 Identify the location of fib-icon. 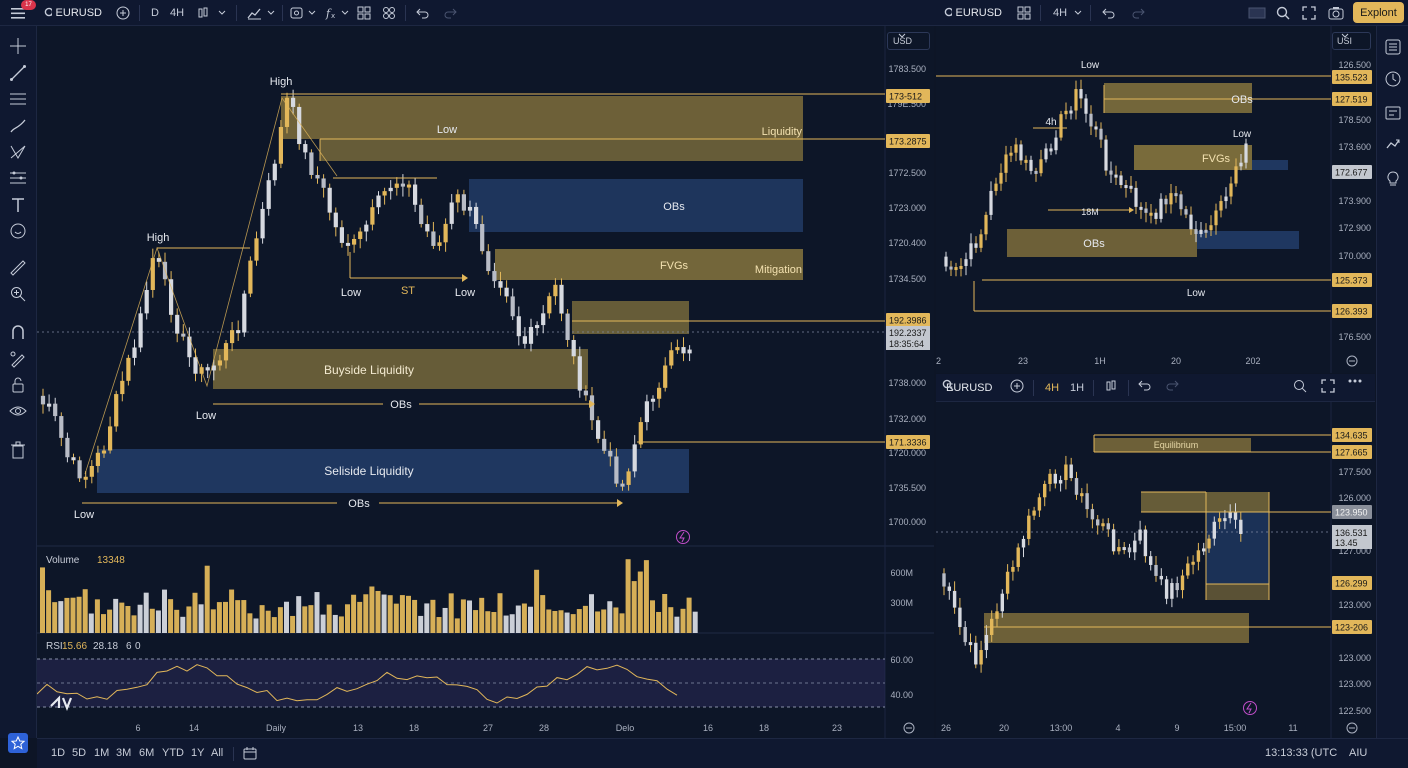
(18, 178).